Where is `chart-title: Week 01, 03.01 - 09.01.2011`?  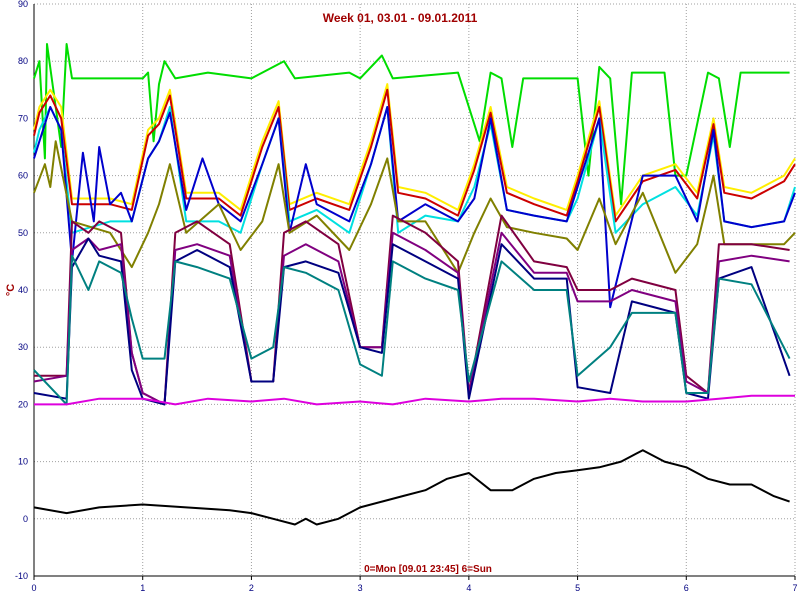
chart-title: Week 01, 03.01 - 09.01.2011 is located at coordinates (400, 18).